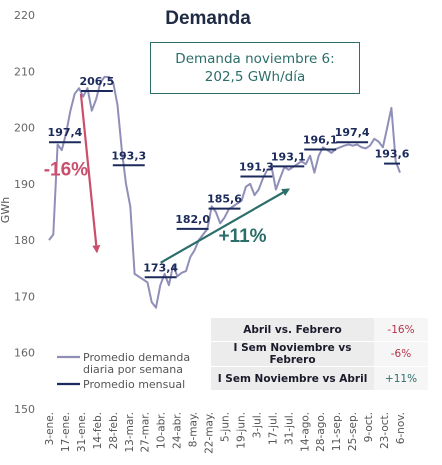 The width and height of the screenshot is (442, 465). Describe the element at coordinates (242, 236) in the screenshot. I see `annotation-label: +11%` at that location.